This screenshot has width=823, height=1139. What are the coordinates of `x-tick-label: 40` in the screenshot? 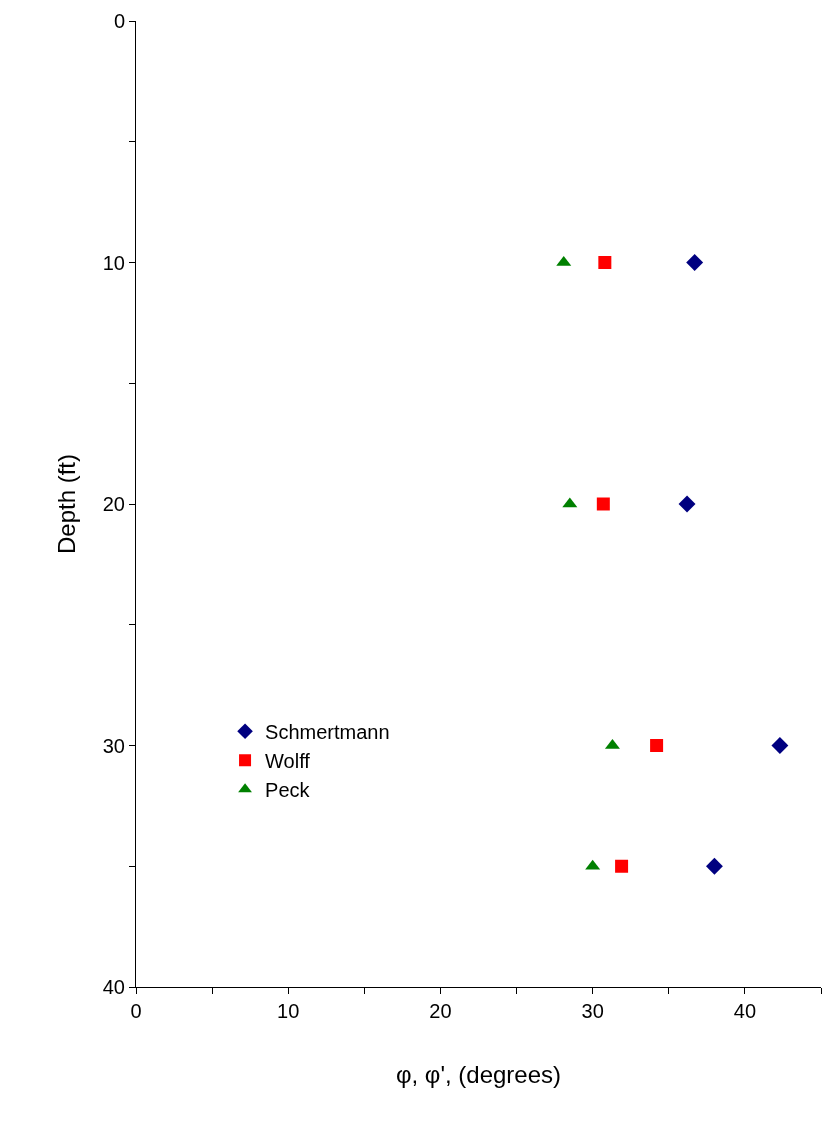 It's located at (745, 1011).